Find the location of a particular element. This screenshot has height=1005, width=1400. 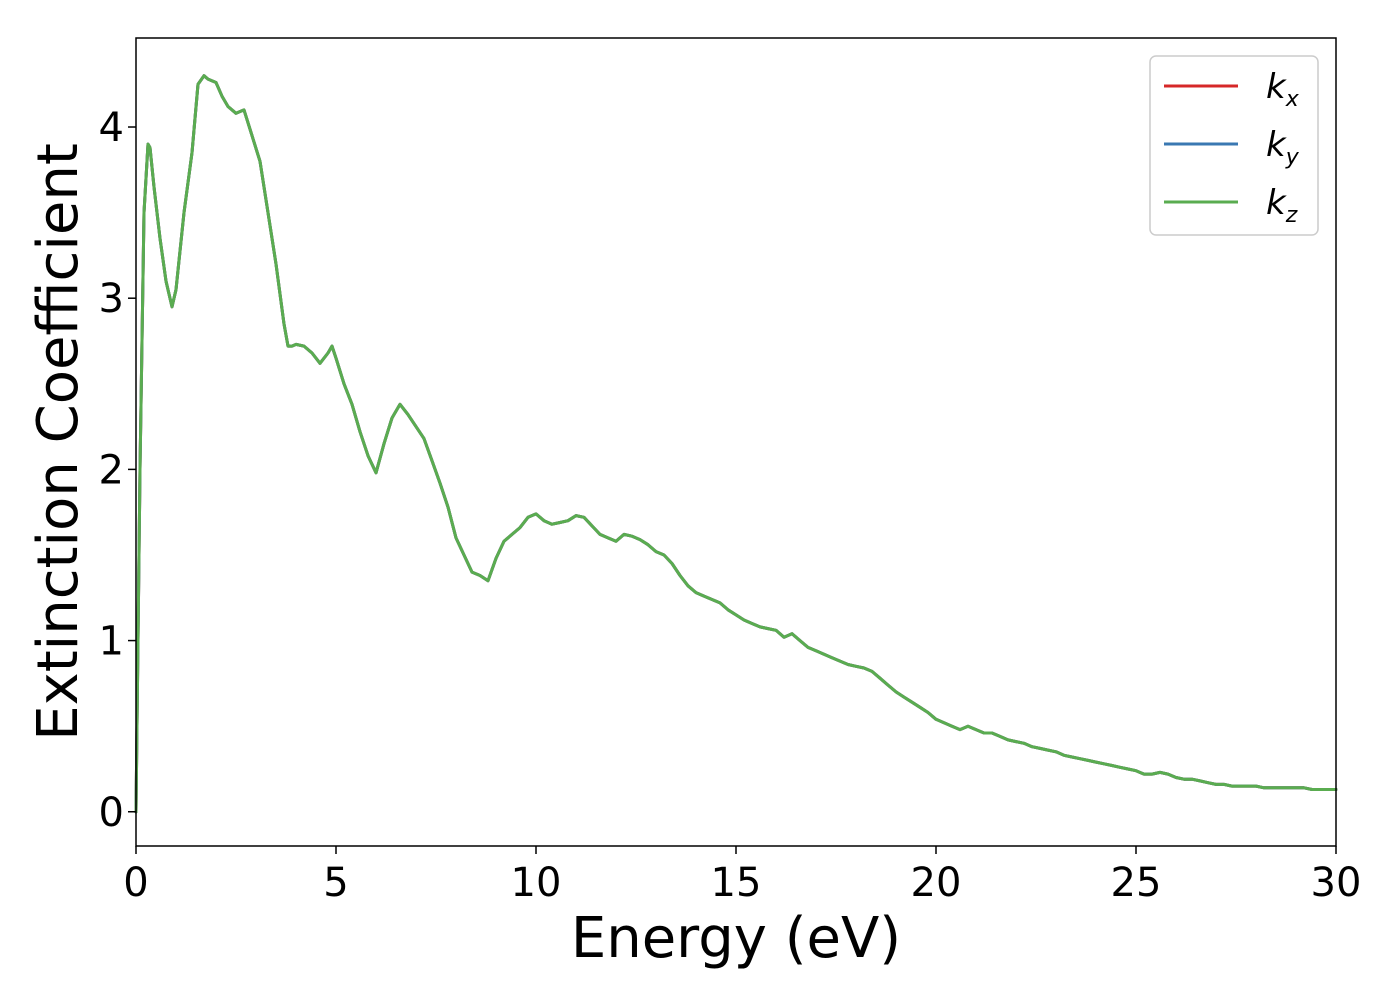

y-tick-label: 3 is located at coordinates (111, 299).